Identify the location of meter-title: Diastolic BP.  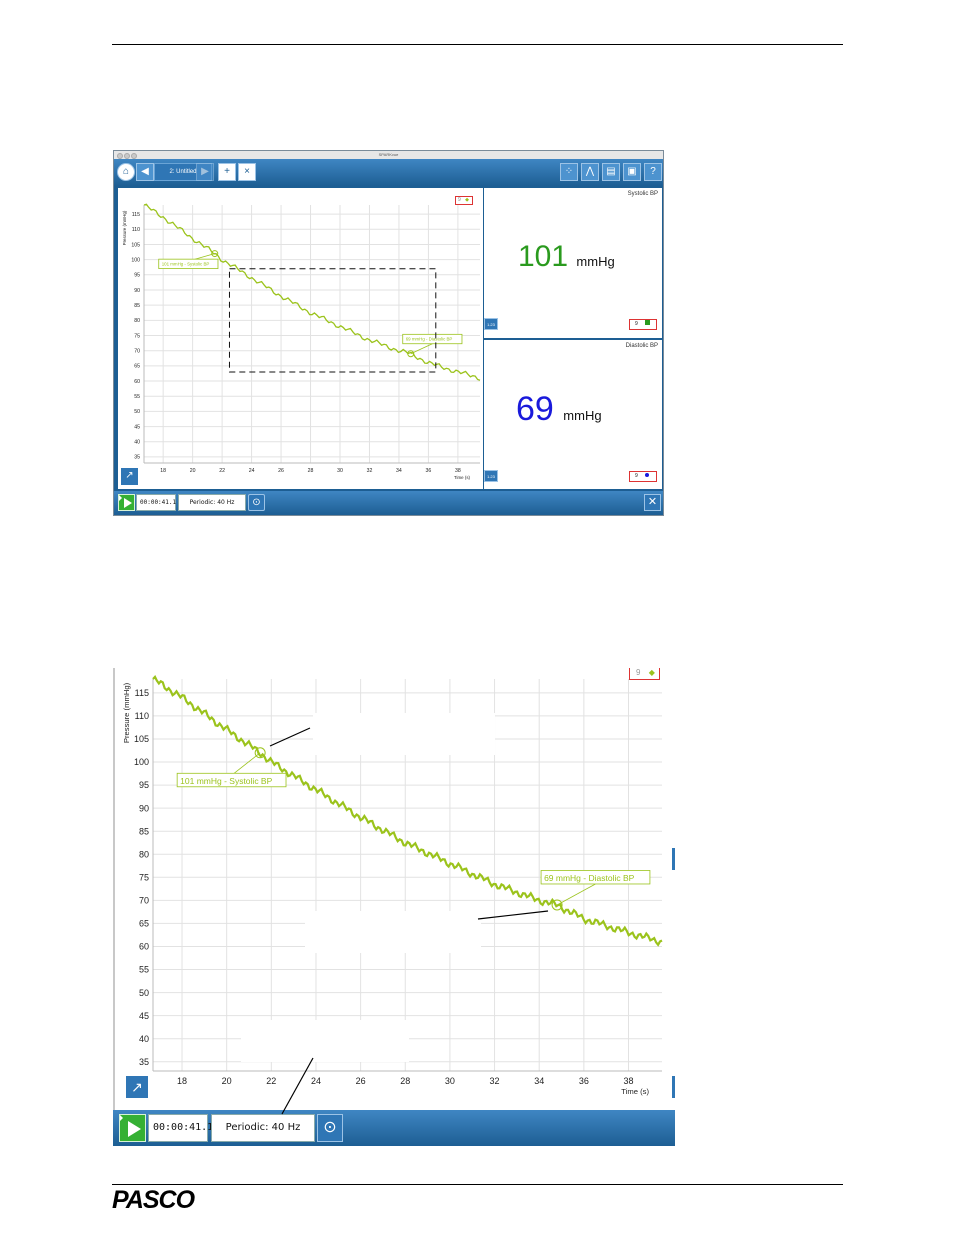
(641, 346).